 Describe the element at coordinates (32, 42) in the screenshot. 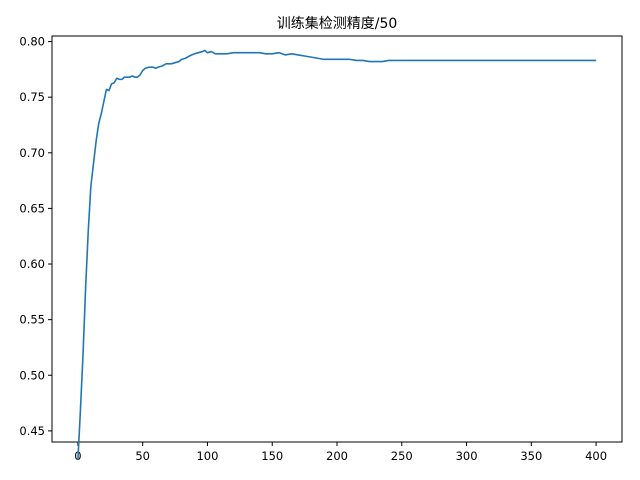

I see `y-tick-label: 0.80` at that location.